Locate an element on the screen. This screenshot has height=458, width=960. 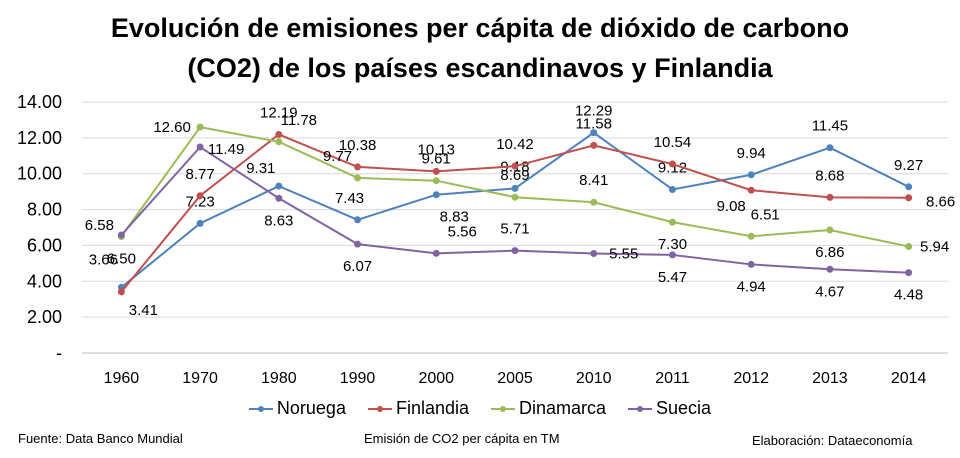
data-label: 12.19 is located at coordinates (279, 112).